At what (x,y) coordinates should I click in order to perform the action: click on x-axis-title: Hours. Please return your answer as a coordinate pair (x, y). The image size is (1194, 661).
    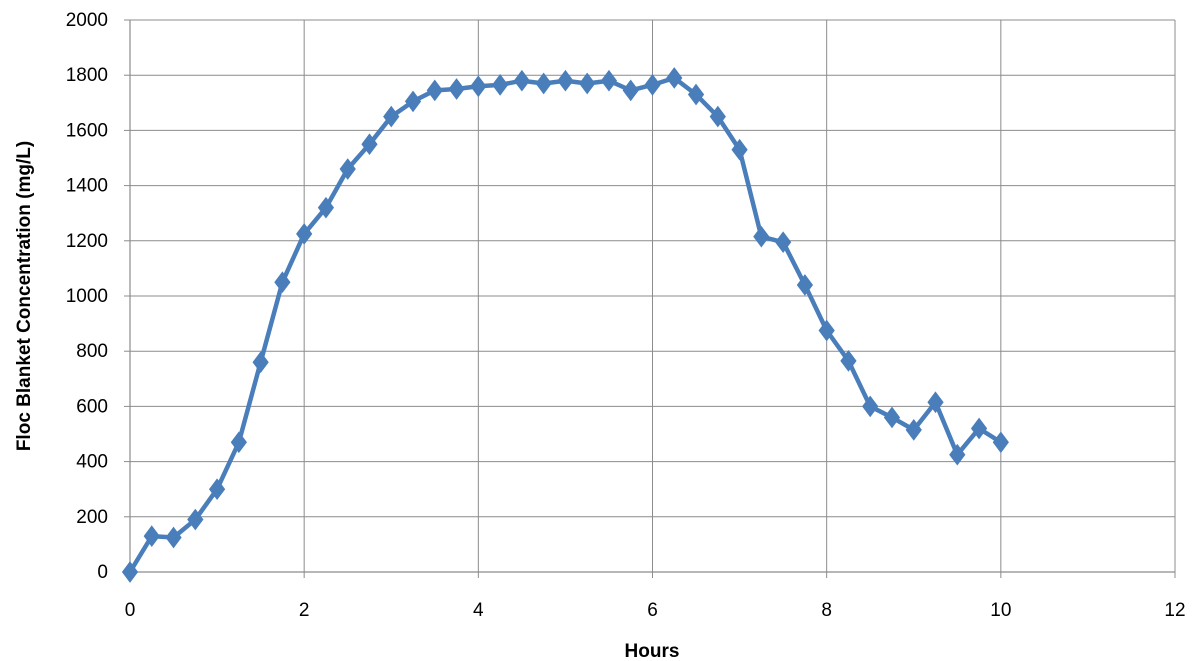
    Looking at the image, I should click on (652, 651).